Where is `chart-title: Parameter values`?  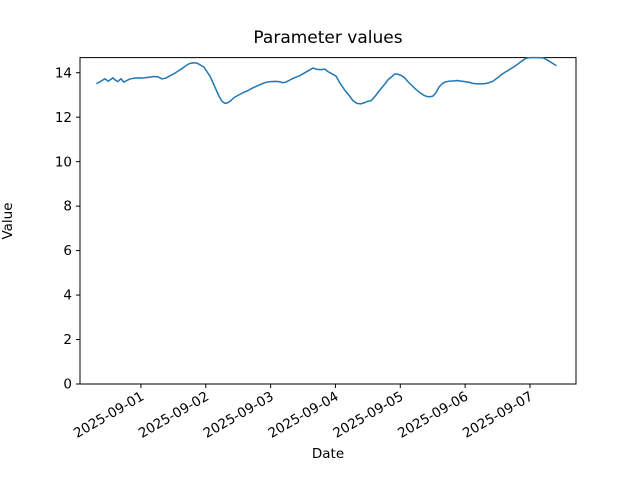 chart-title: Parameter values is located at coordinates (328, 38).